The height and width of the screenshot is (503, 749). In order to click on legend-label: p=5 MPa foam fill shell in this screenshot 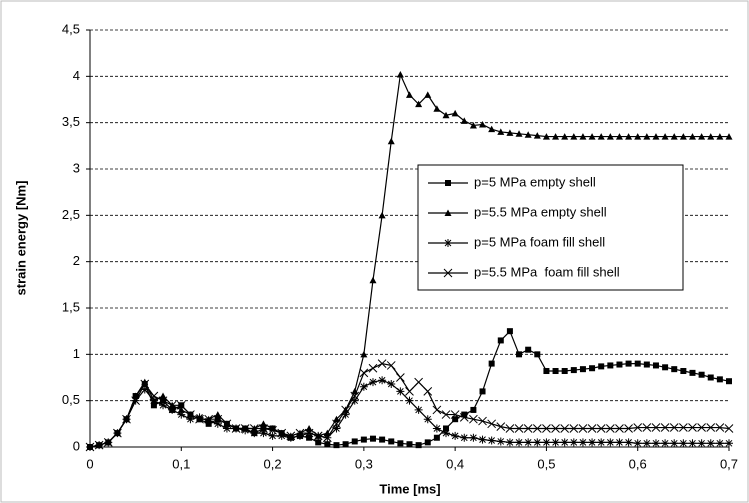, I will do `click(539, 241)`.